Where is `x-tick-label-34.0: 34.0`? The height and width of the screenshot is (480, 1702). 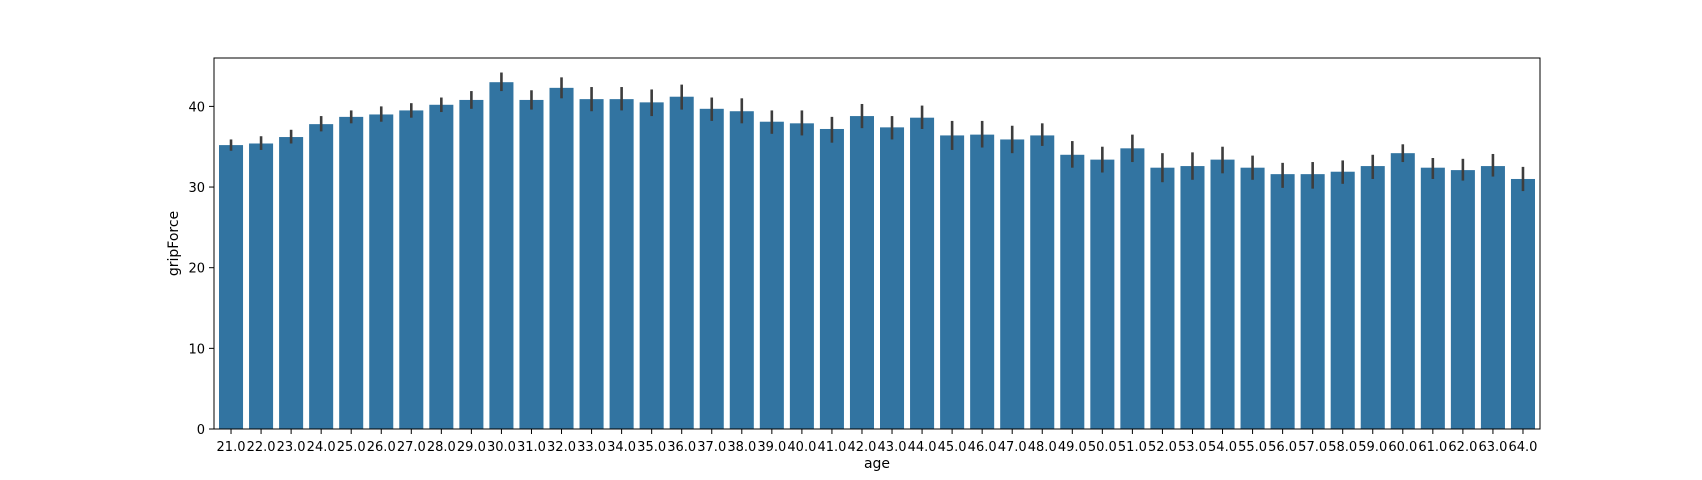 x-tick-label-34.0: 34.0 is located at coordinates (621, 447).